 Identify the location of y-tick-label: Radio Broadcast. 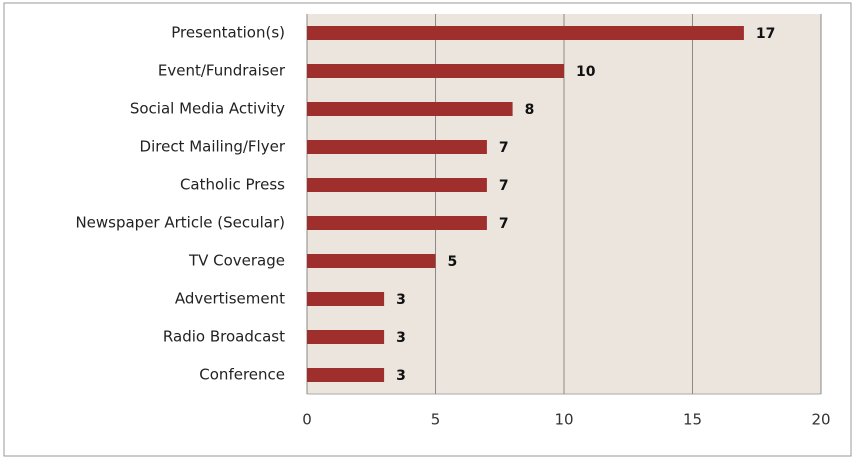
(224, 337).